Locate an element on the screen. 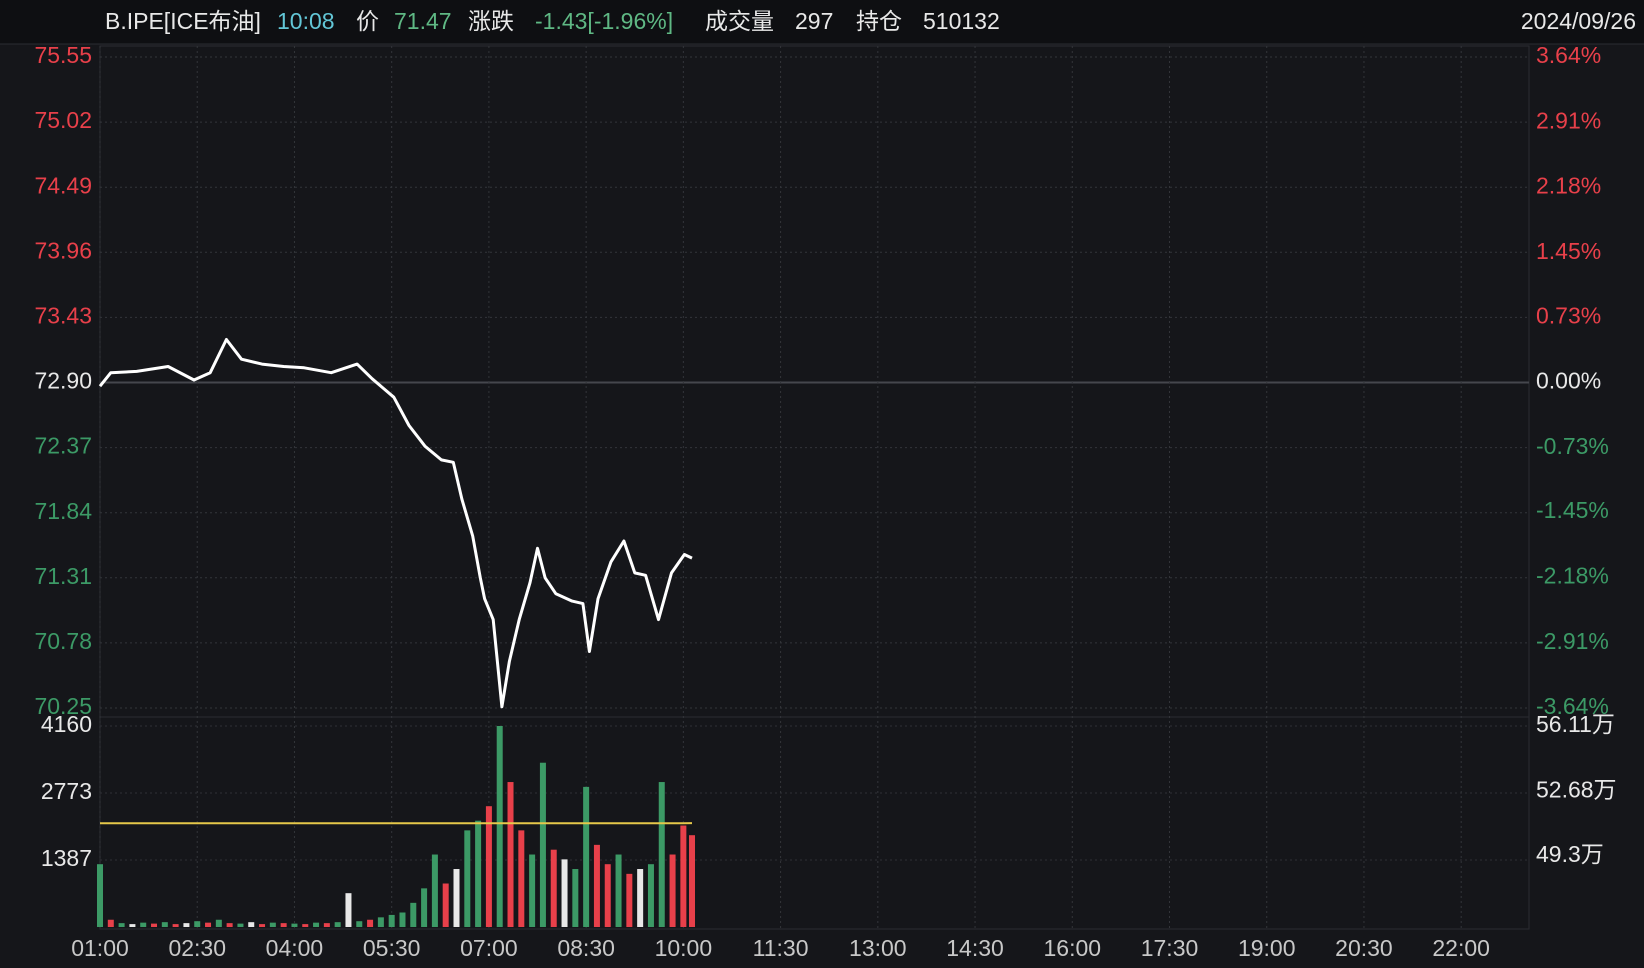  price-label: 价 is located at coordinates (367, 21).